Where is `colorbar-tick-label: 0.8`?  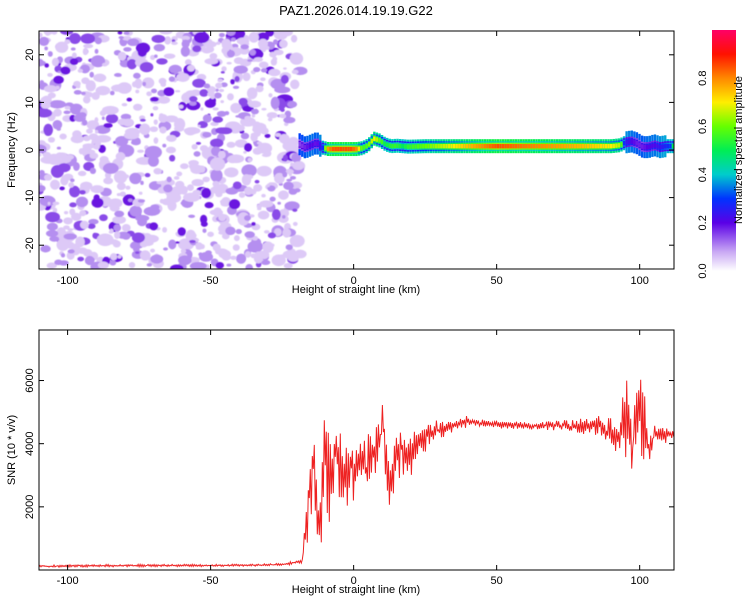 colorbar-tick-label: 0.8 is located at coordinates (703, 78).